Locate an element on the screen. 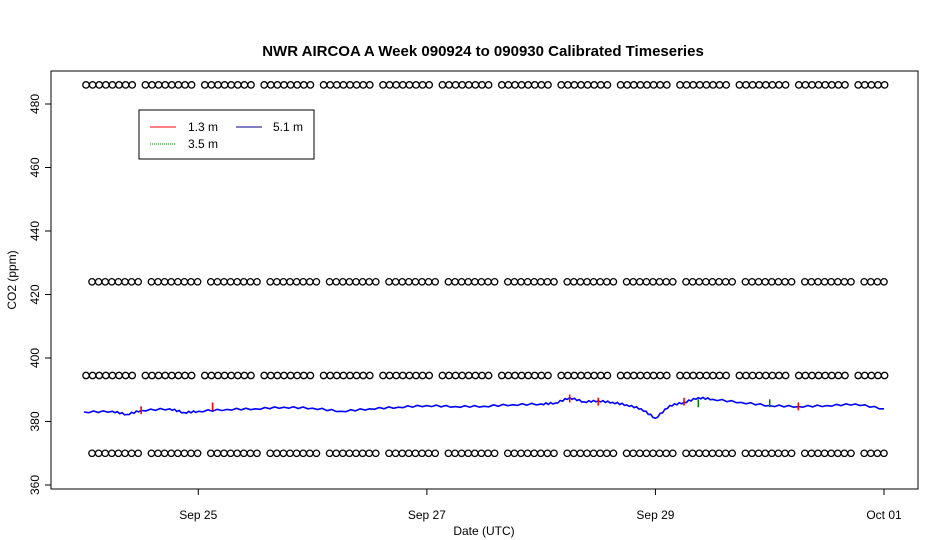  y-tick-label: 400 is located at coordinates (35, 358).